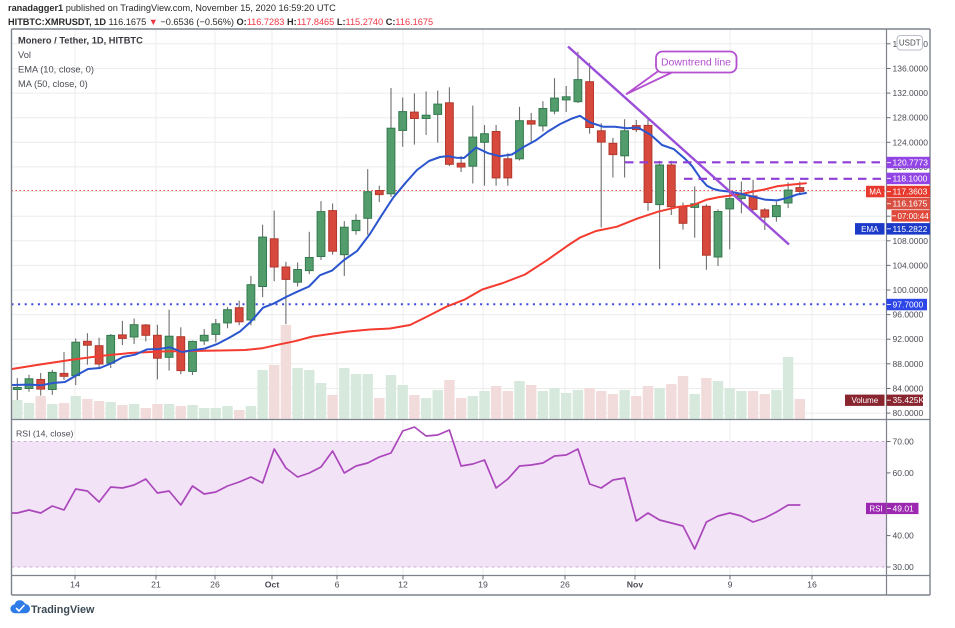  What do you see at coordinates (911, 290) in the screenshot?
I see `svg-text: 100.0000` at bounding box center [911, 290].